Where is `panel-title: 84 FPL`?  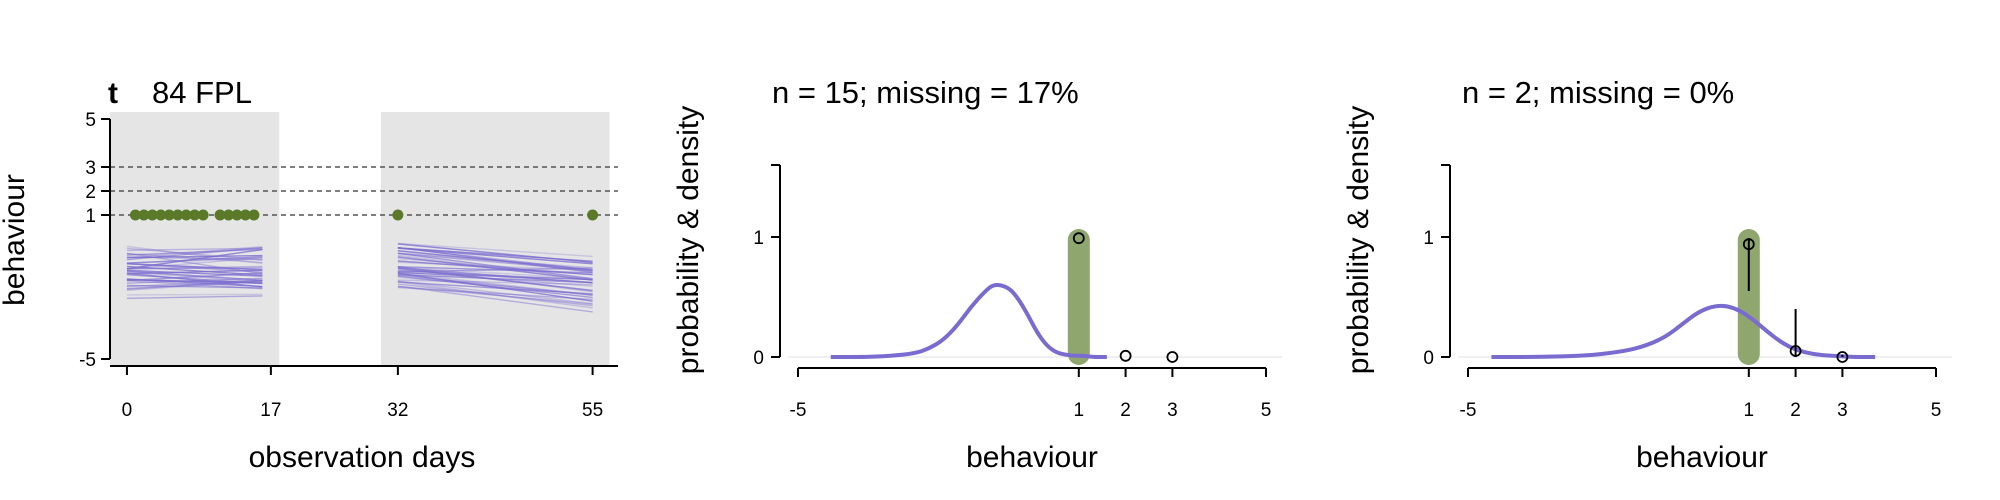 panel-title: 84 FPL is located at coordinates (202, 92).